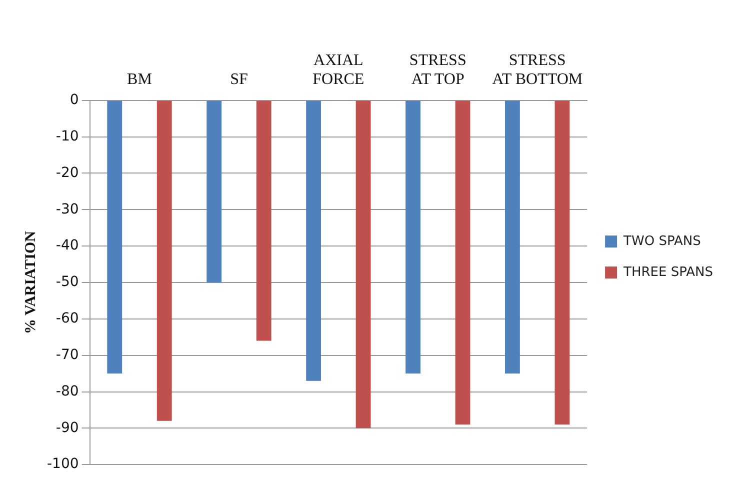 The width and height of the screenshot is (751, 484). What do you see at coordinates (67, 391) in the screenshot?
I see `y-tick-label: -80` at bounding box center [67, 391].